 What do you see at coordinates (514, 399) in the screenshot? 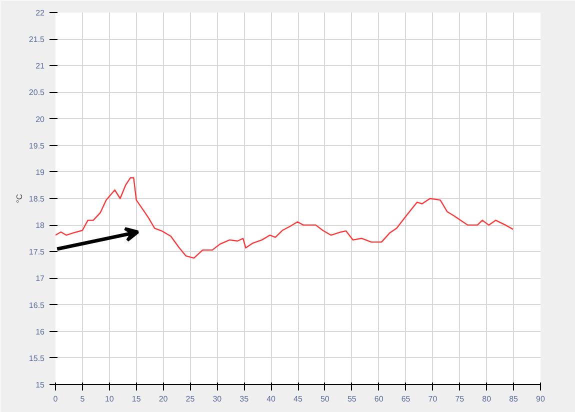
I see `x-tick-label: 85` at bounding box center [514, 399].